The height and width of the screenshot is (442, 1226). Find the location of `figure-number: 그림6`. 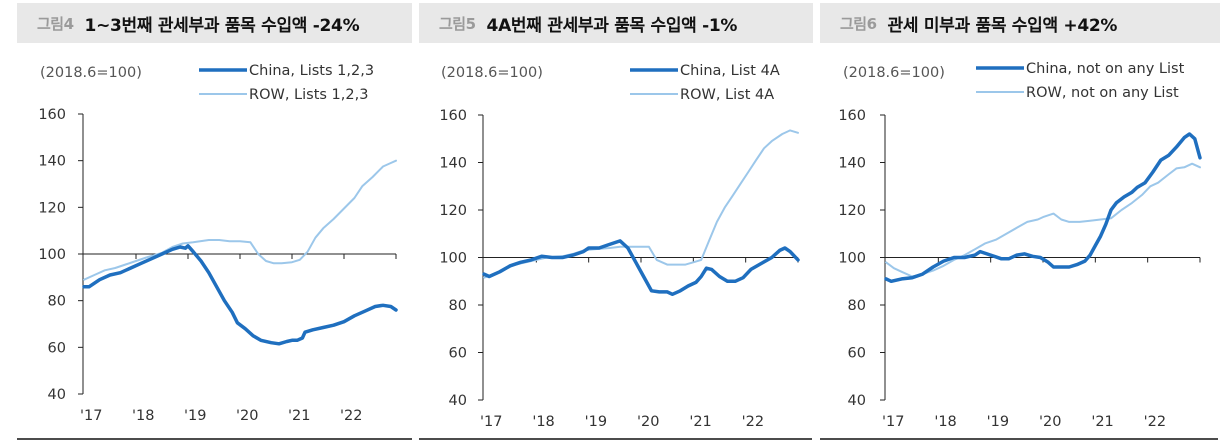

figure-number: 그림6 is located at coordinates (858, 23).